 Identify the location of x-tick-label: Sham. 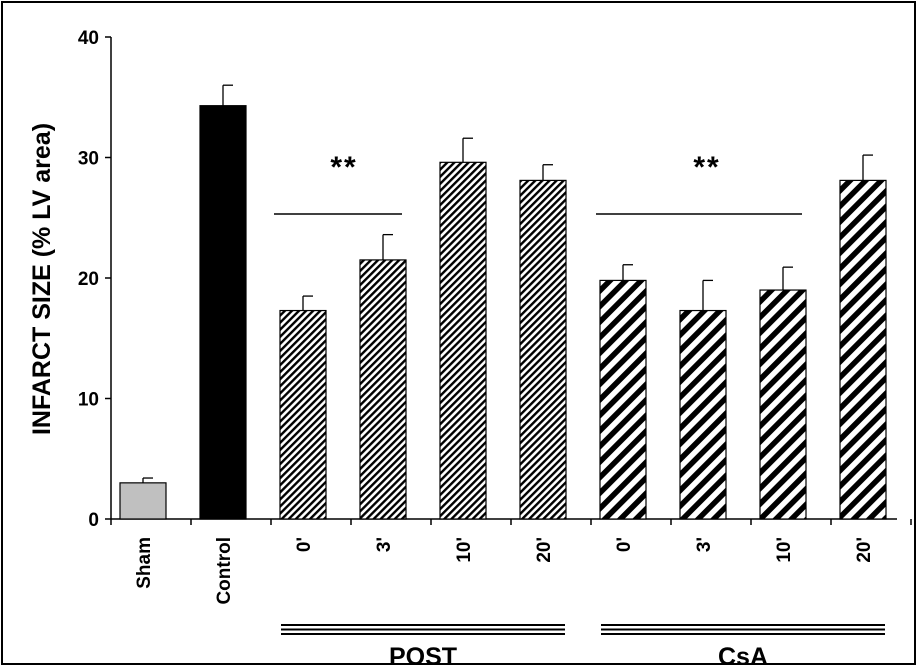
(144, 563).